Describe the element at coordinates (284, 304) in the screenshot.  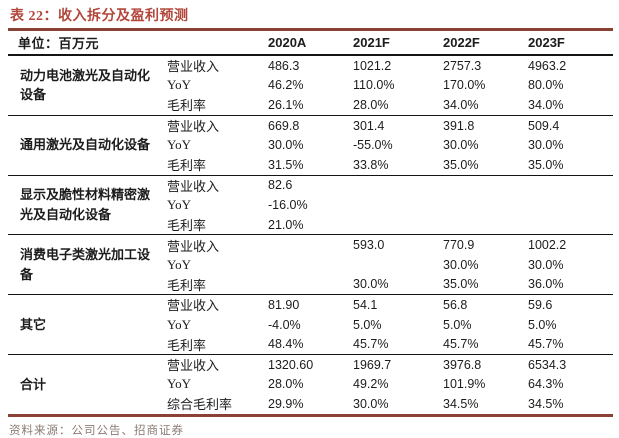
I see `cell-value: 81.90` at that location.